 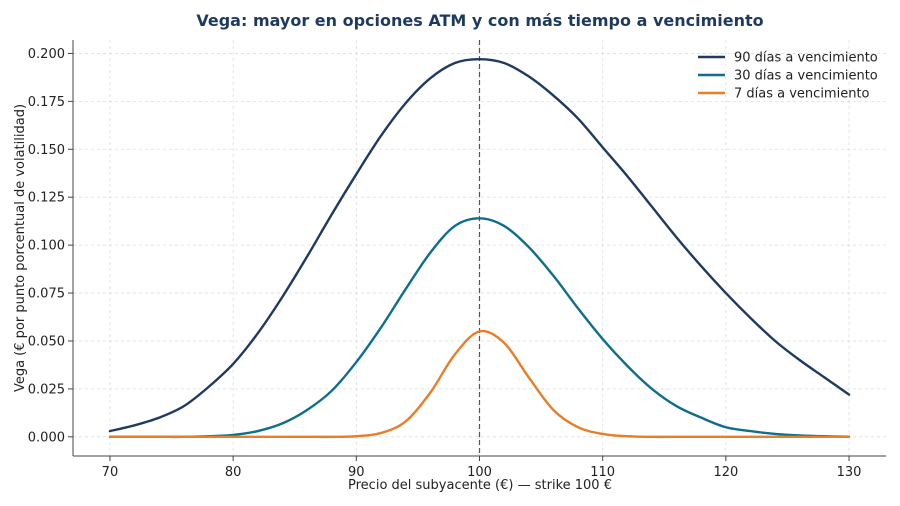 What do you see at coordinates (46, 102) in the screenshot?
I see `y-tick-label: 0.175` at bounding box center [46, 102].